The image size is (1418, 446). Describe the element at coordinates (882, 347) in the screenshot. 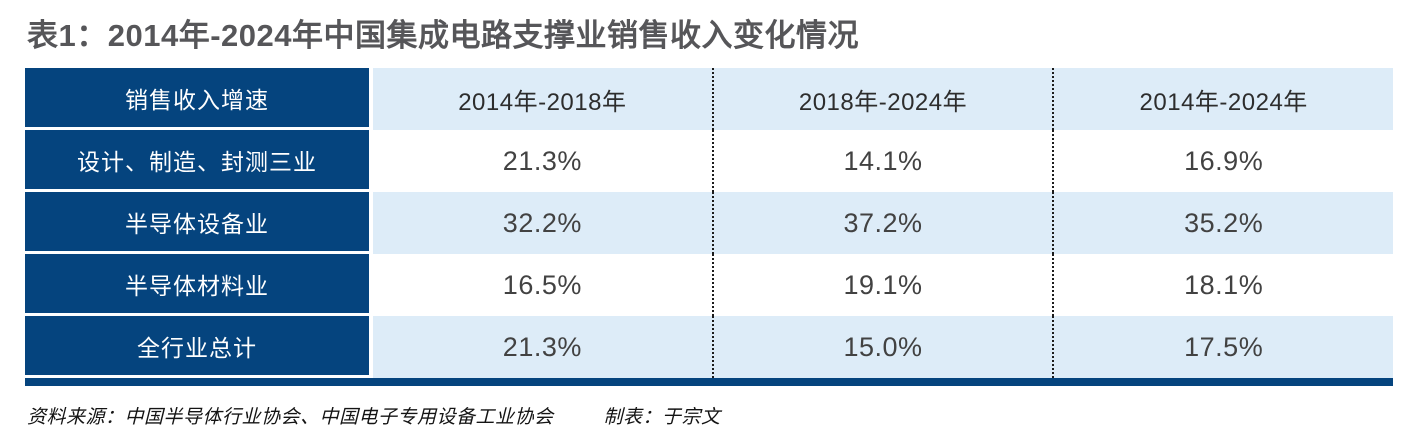

I see `value-cell: 15.0%` at that location.